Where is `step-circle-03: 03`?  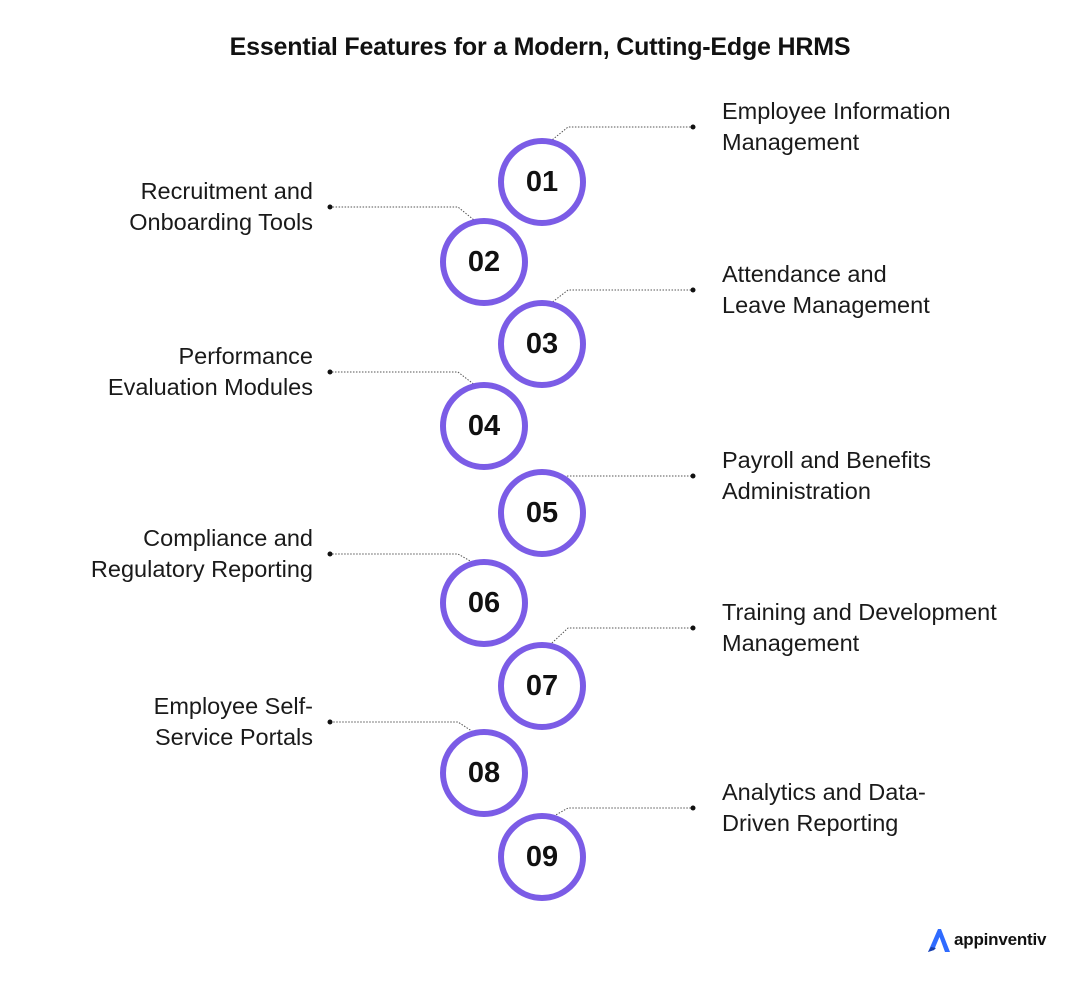
step-circle-03: 03 is located at coordinates (542, 344).